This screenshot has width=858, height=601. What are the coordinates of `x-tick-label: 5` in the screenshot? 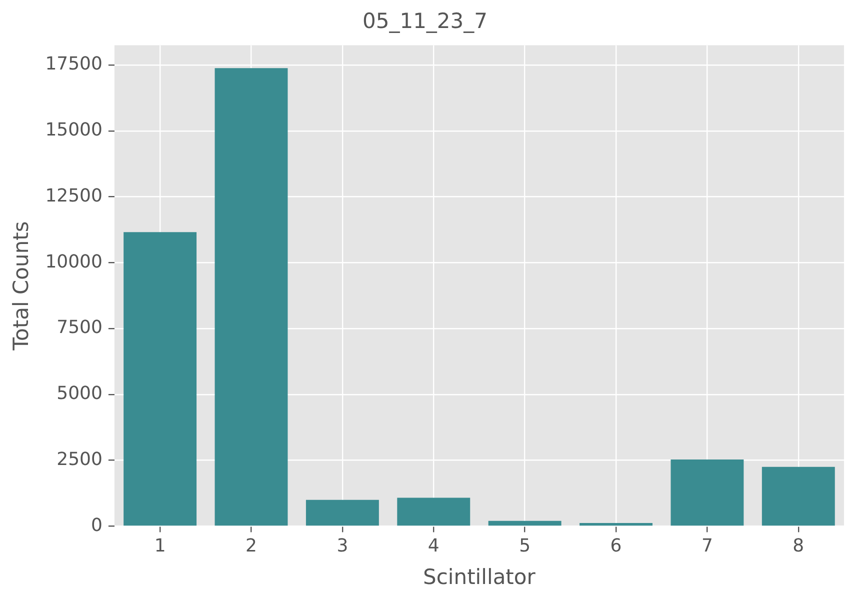 It's located at (525, 546).